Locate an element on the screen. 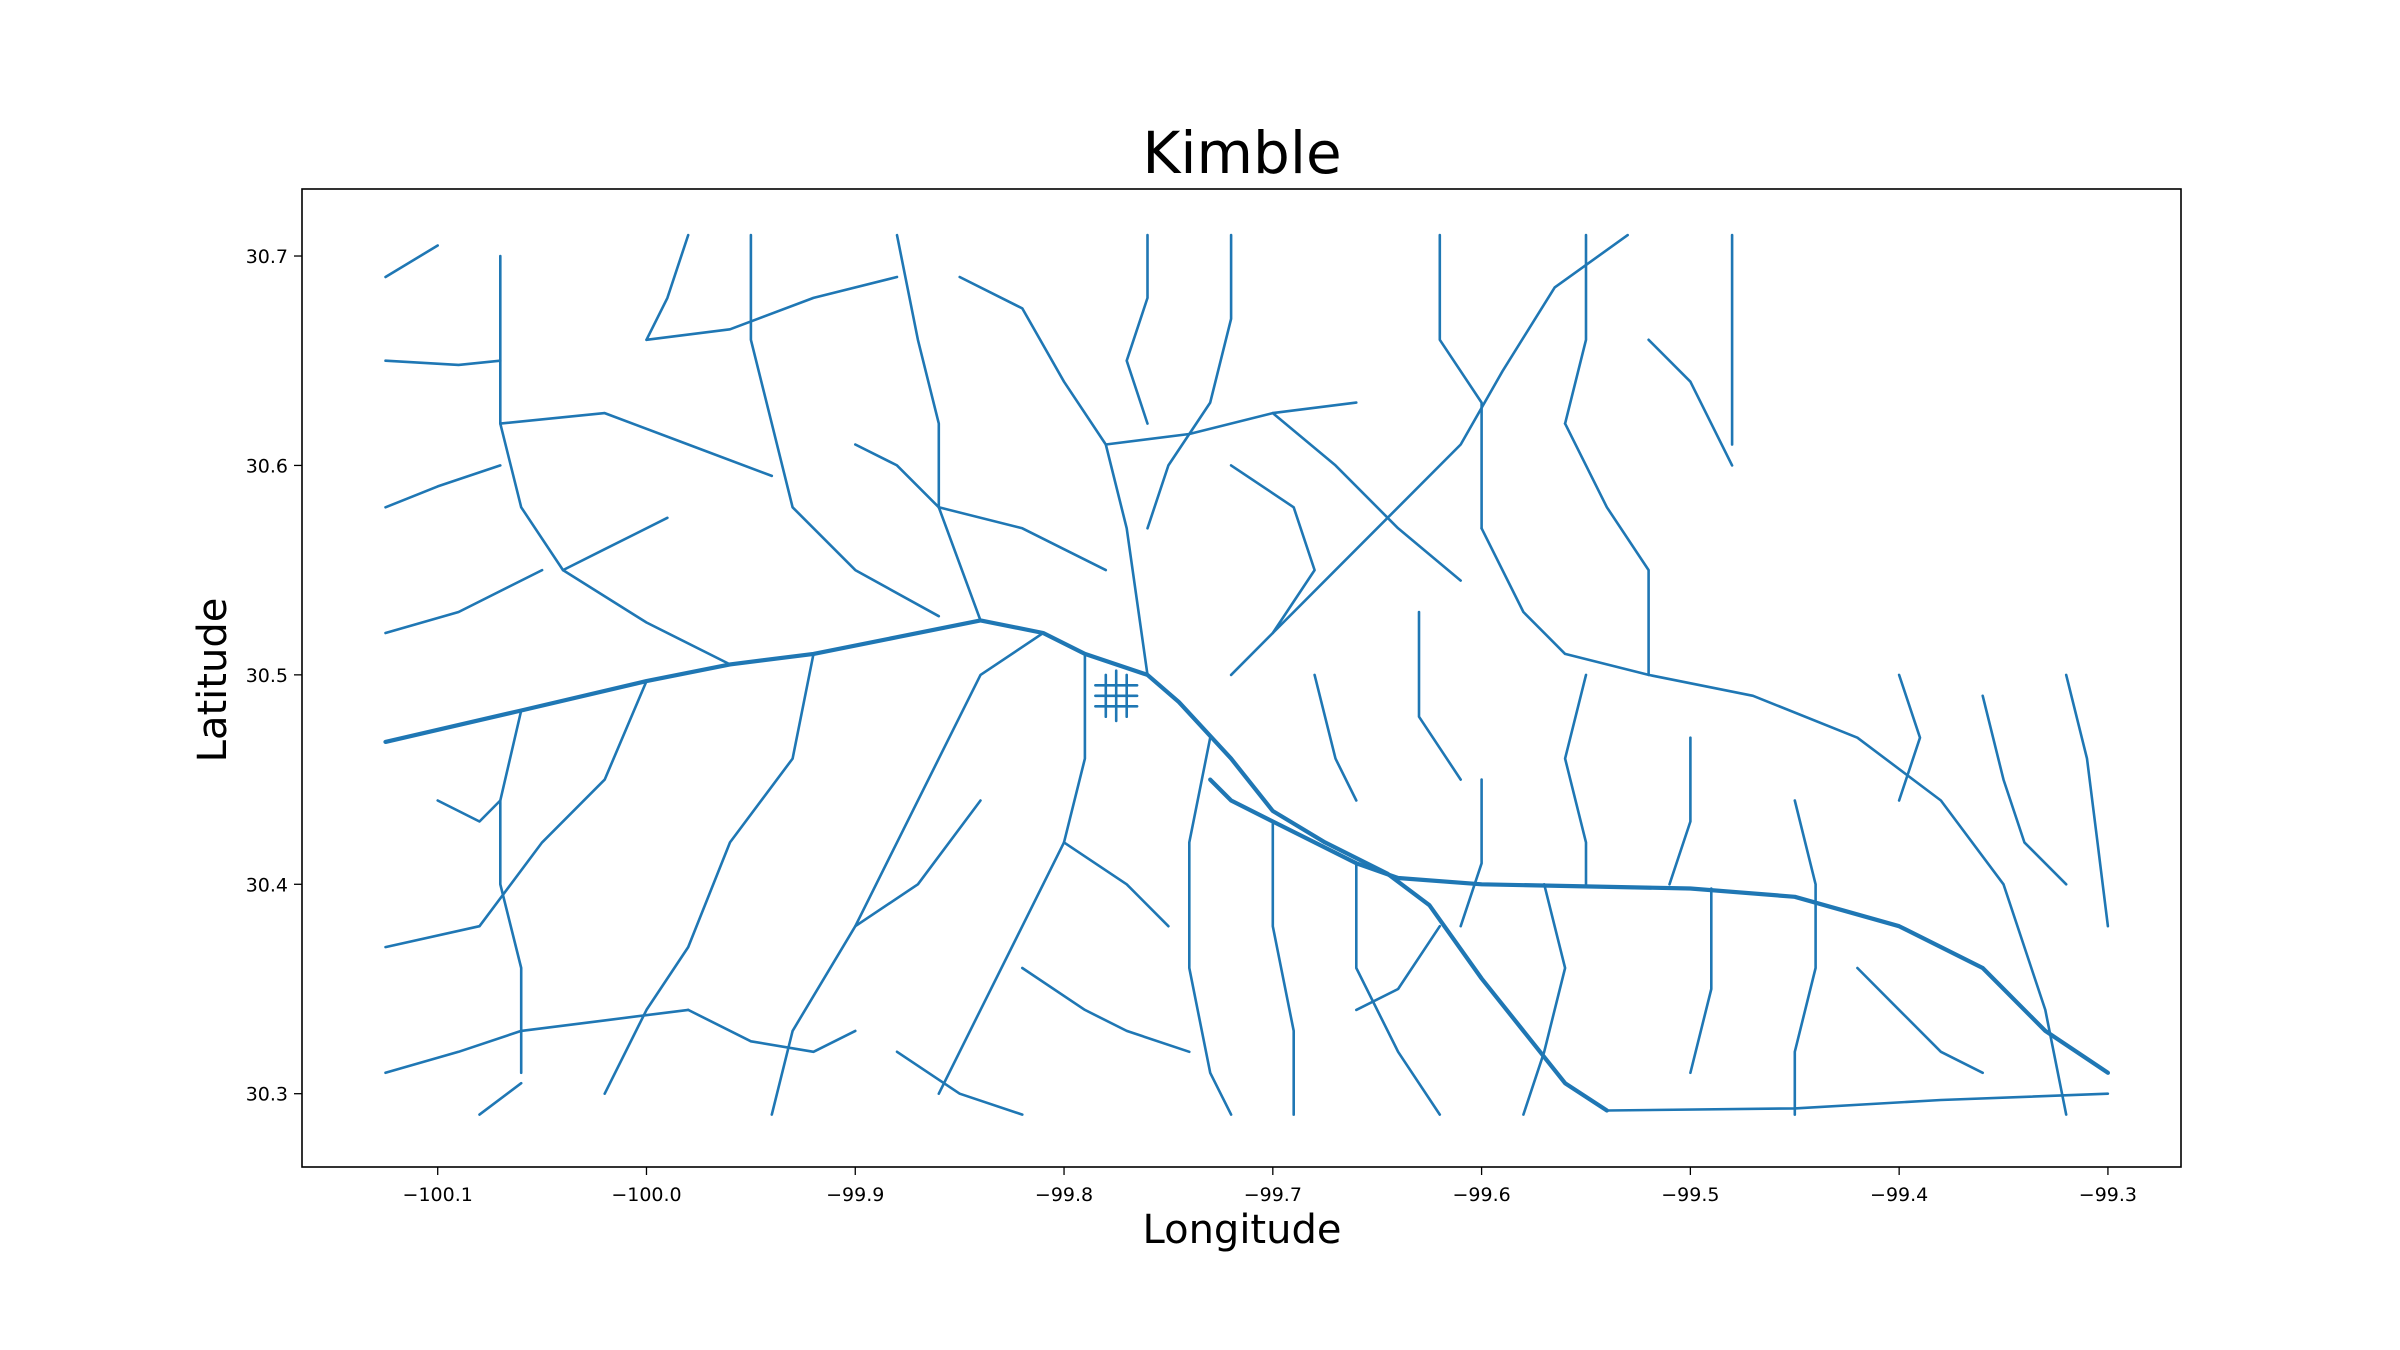 The image size is (2400, 1350). x-tick-label-5: −99.6 is located at coordinates (1481, 1195).